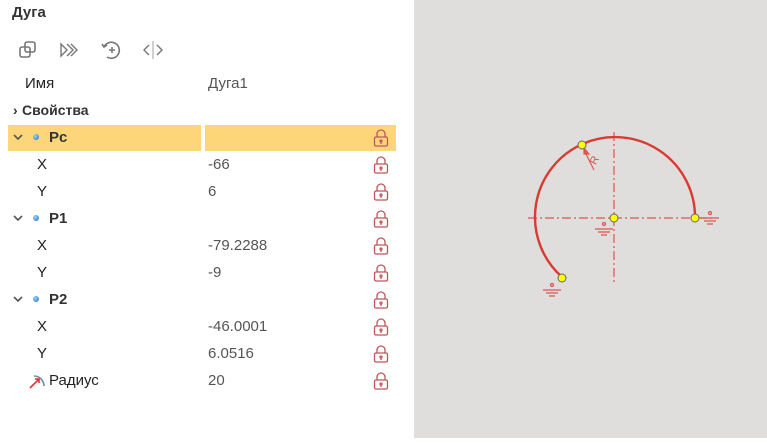 This screenshot has height=443, width=767. What do you see at coordinates (29, 12) in the screenshot?
I see `panel-title: Дуга` at bounding box center [29, 12].